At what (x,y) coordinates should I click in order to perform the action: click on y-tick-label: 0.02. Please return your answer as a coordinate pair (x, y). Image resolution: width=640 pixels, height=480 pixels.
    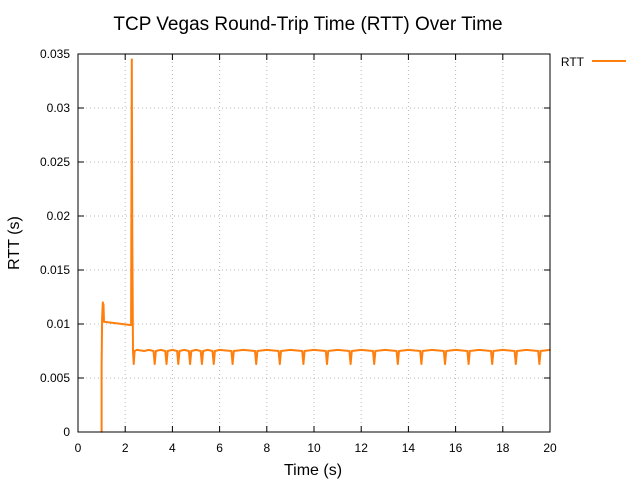
    Looking at the image, I should click on (59, 216).